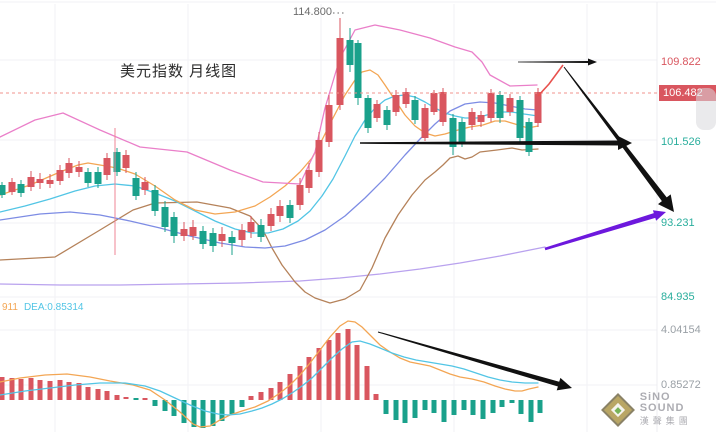 This screenshot has height=432, width=716. I want to click on dea-value-label: DEA:0.85314, so click(53, 307).